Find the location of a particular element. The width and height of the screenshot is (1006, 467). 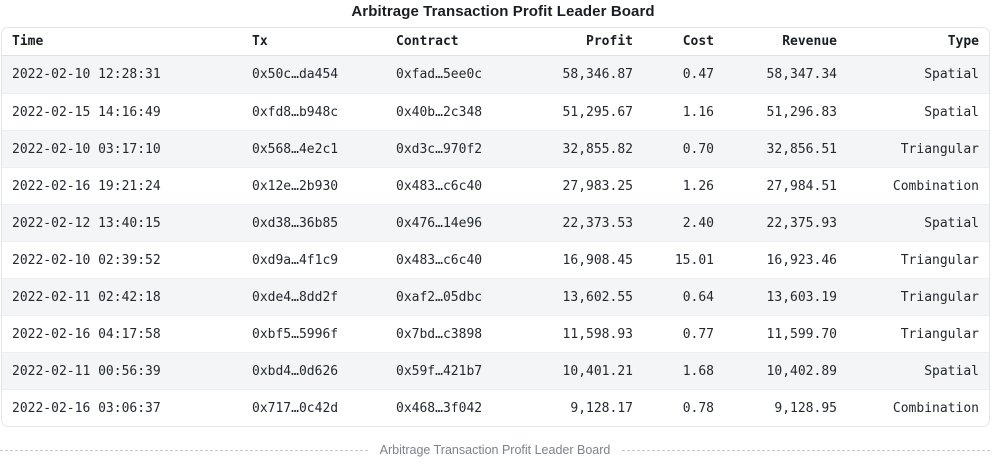

cell-time: 2022-02-10 03:17:10 is located at coordinates (86, 149).